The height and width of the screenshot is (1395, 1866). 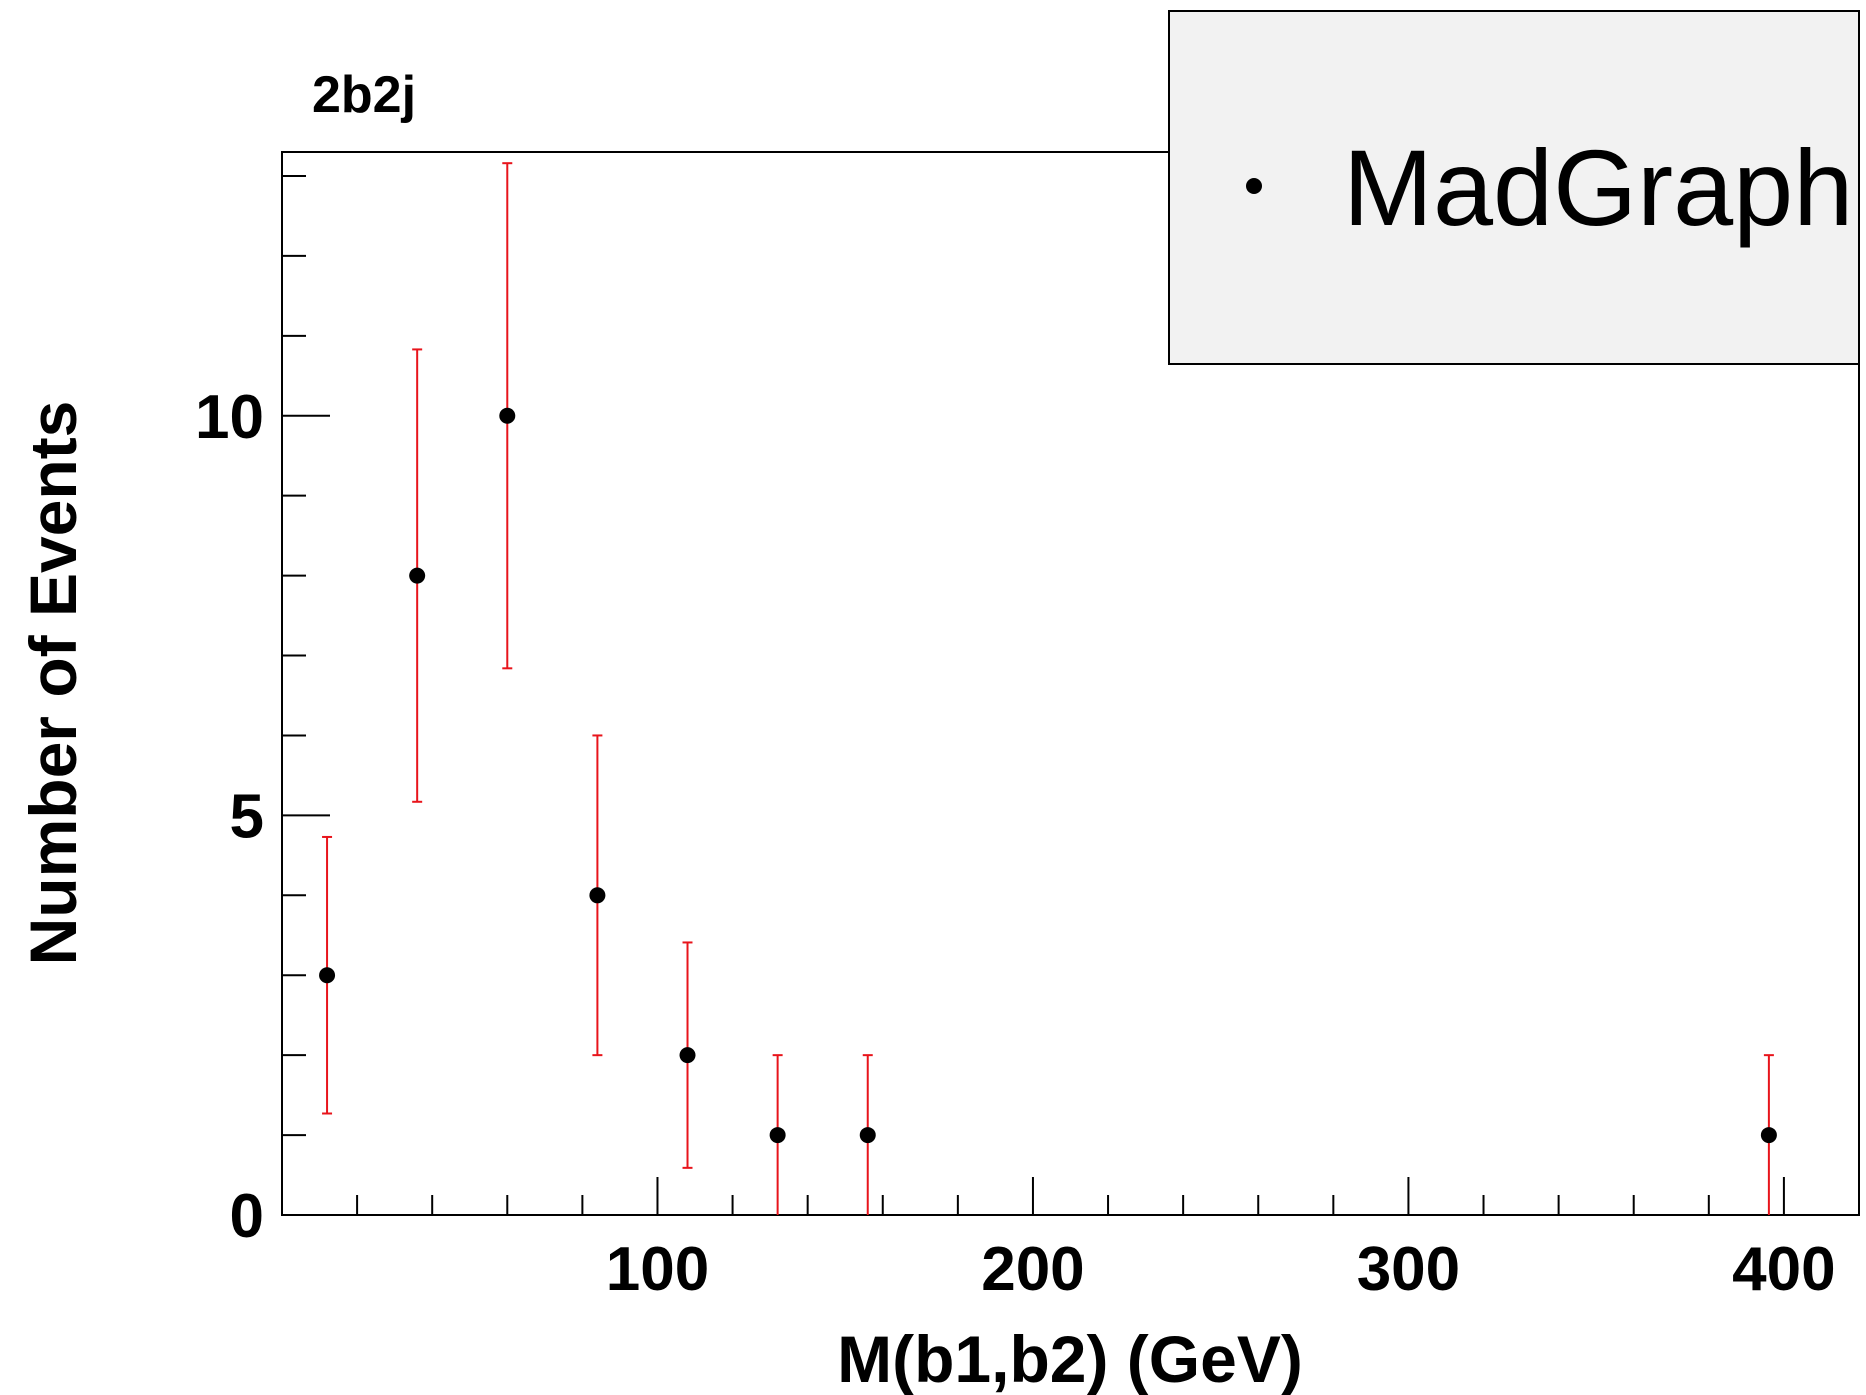 I want to click on x-axis-label: M(b1,b2) (GeV), so click(x=1070, y=1358).